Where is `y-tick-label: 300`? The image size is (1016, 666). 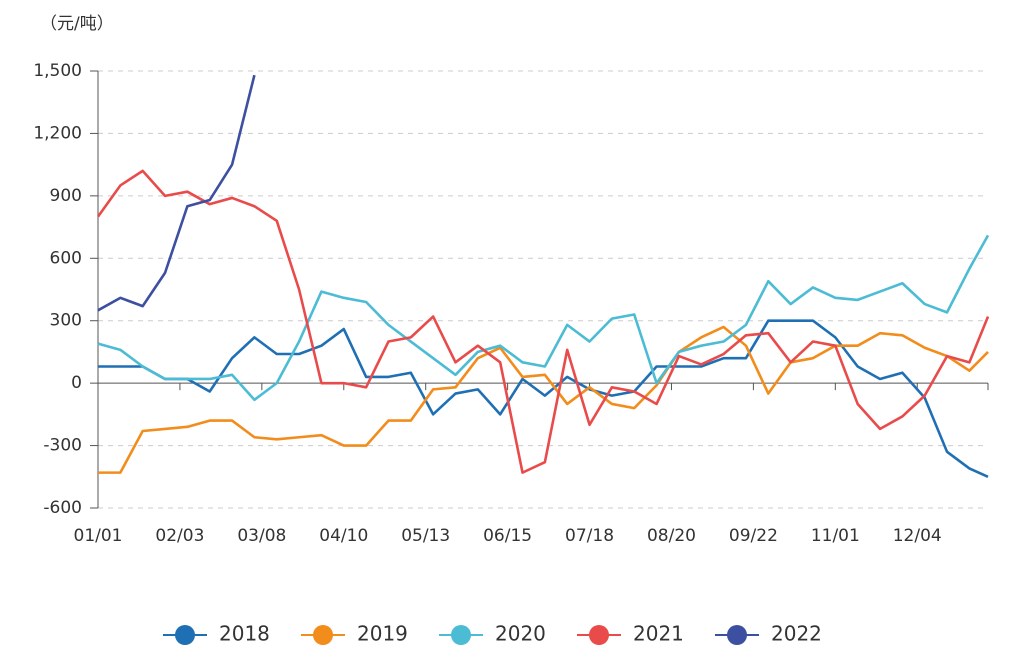
y-tick-label: 300 is located at coordinates (66, 321).